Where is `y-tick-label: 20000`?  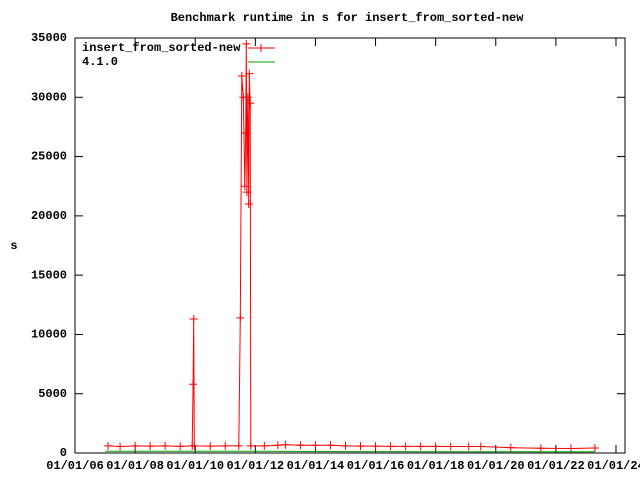
y-tick-label: 20000 is located at coordinates (49, 216).